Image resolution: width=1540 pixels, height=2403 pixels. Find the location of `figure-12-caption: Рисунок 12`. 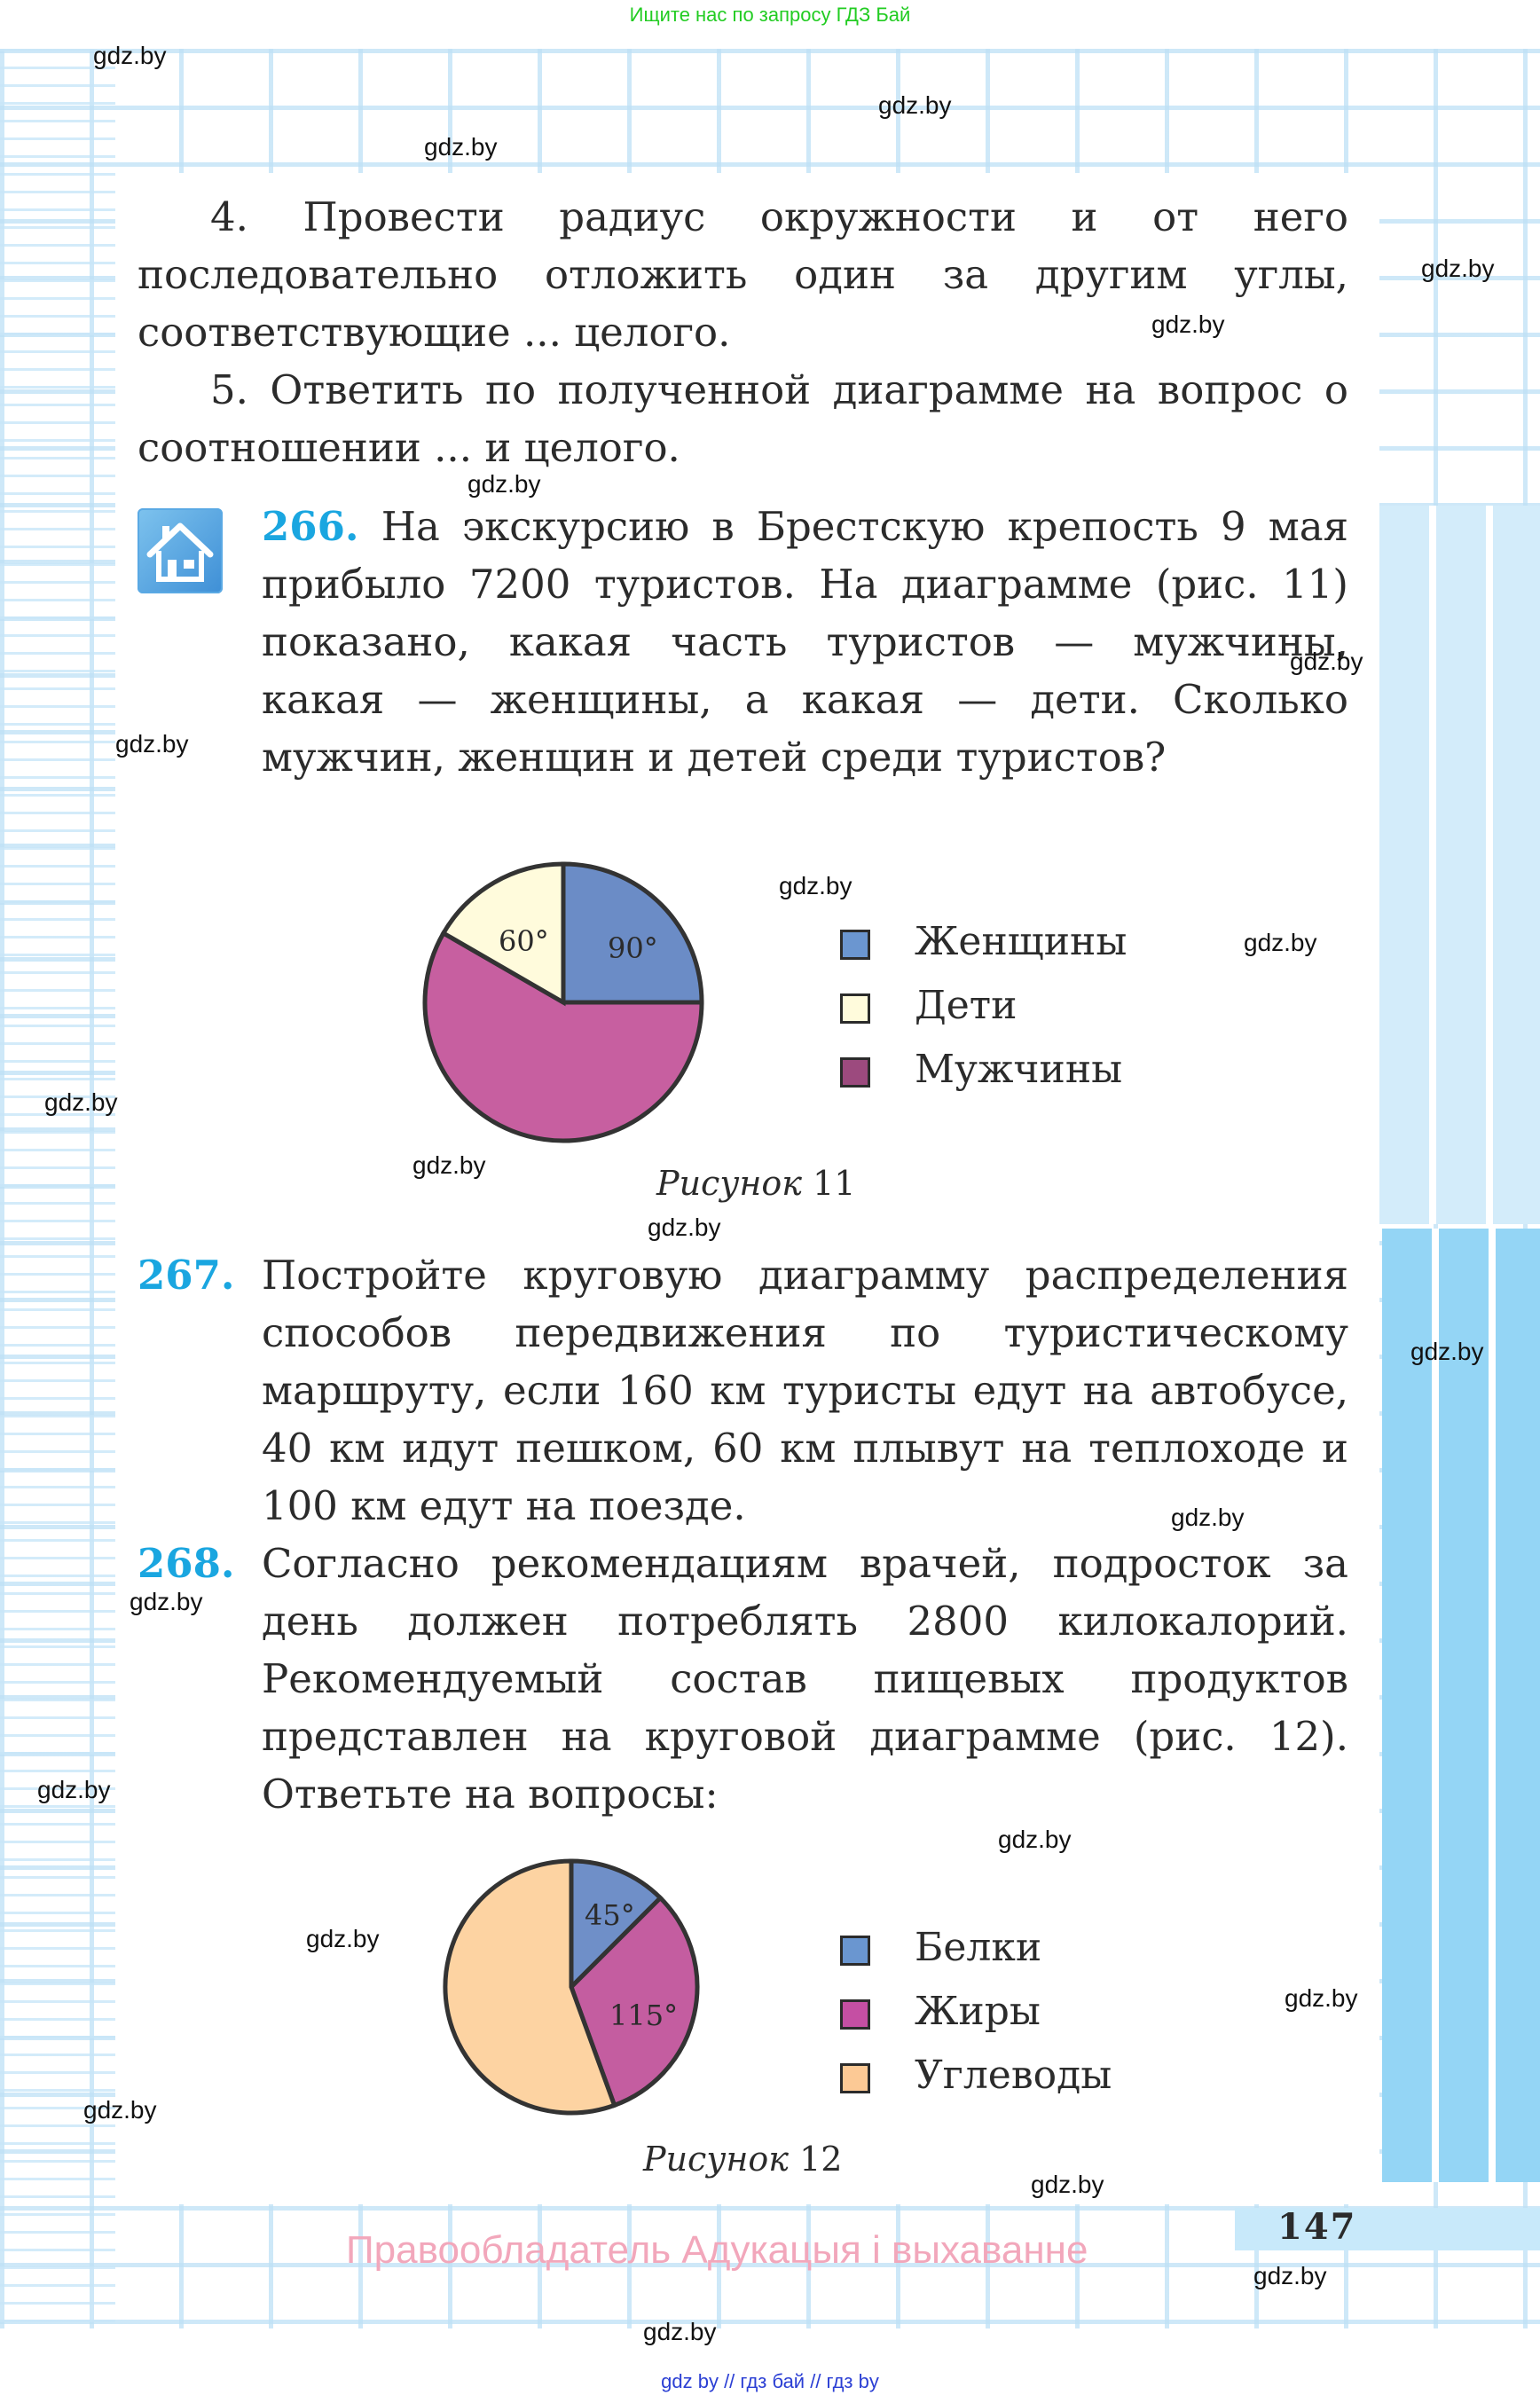

figure-12-caption: Рисунок 12 is located at coordinates (742, 2159).